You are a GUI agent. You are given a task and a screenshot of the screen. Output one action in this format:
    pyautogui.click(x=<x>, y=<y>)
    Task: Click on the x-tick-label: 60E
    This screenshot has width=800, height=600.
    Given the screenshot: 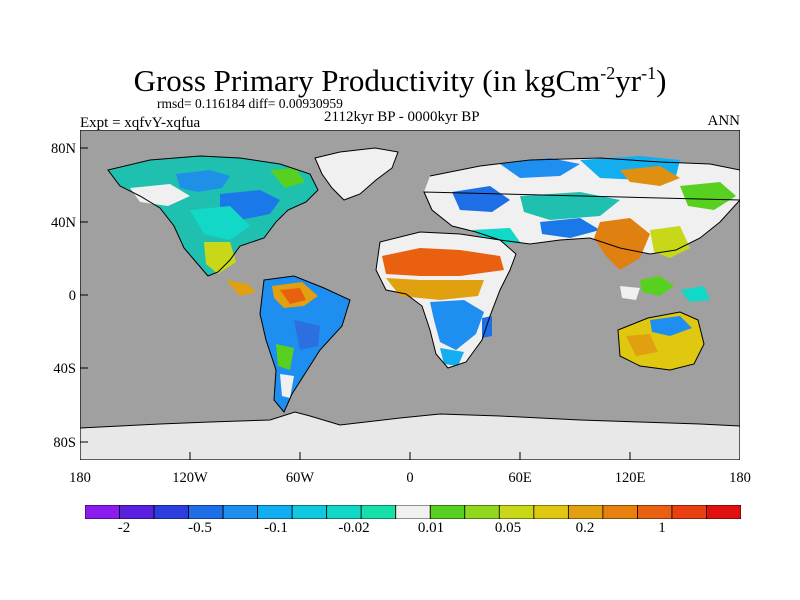 What is the action you would take?
    pyautogui.click(x=520, y=478)
    